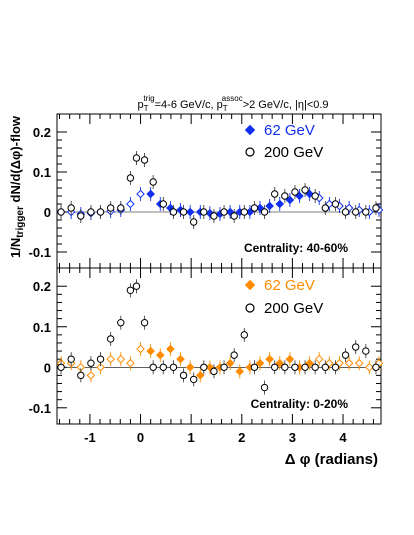 The image size is (414, 535). I want to click on x-tick-label: 0, so click(140, 437).